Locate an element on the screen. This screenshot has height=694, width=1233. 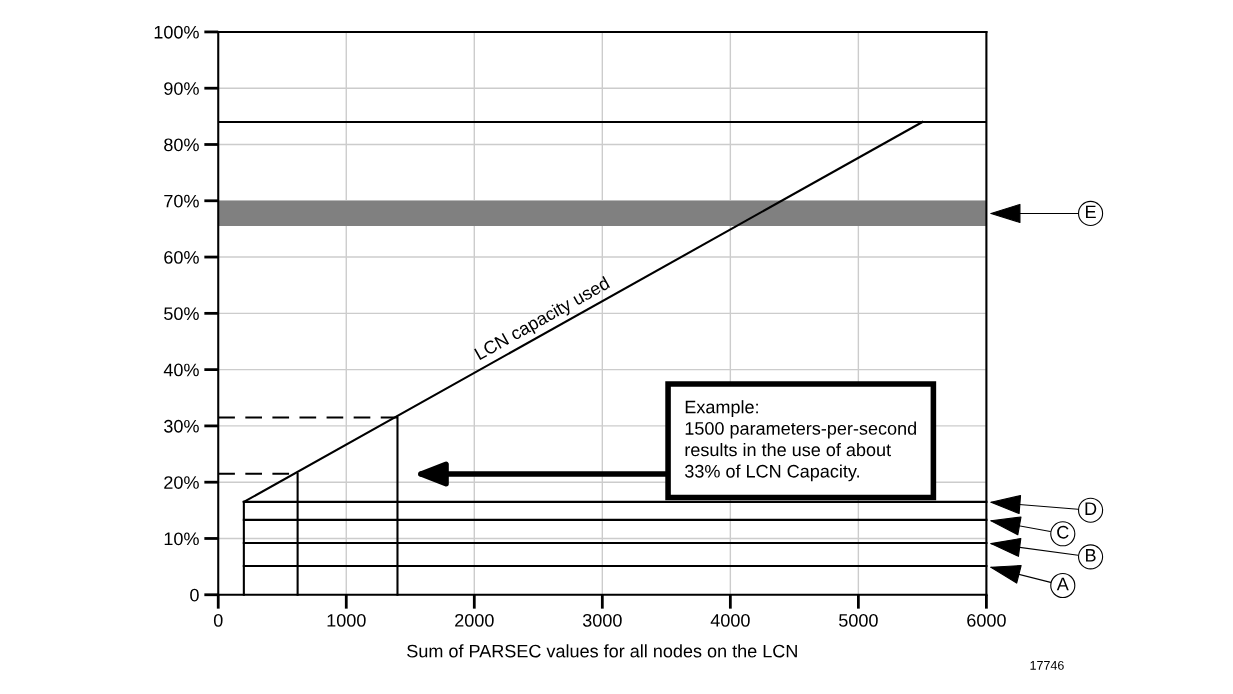
x-tick-label: 6000 is located at coordinates (986, 620).